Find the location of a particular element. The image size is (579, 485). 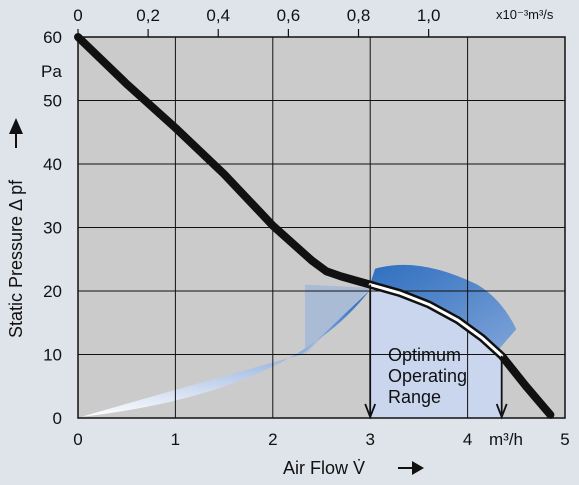

top-tick-label-5: 1,0 is located at coordinates (429, 15).